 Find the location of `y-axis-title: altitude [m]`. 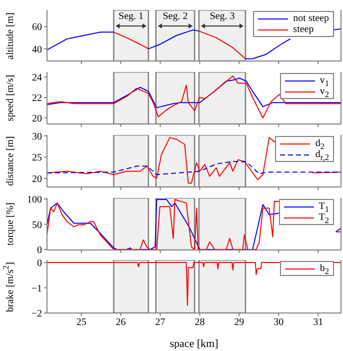

y-axis-title: altitude [m] is located at coordinates (11, 35).